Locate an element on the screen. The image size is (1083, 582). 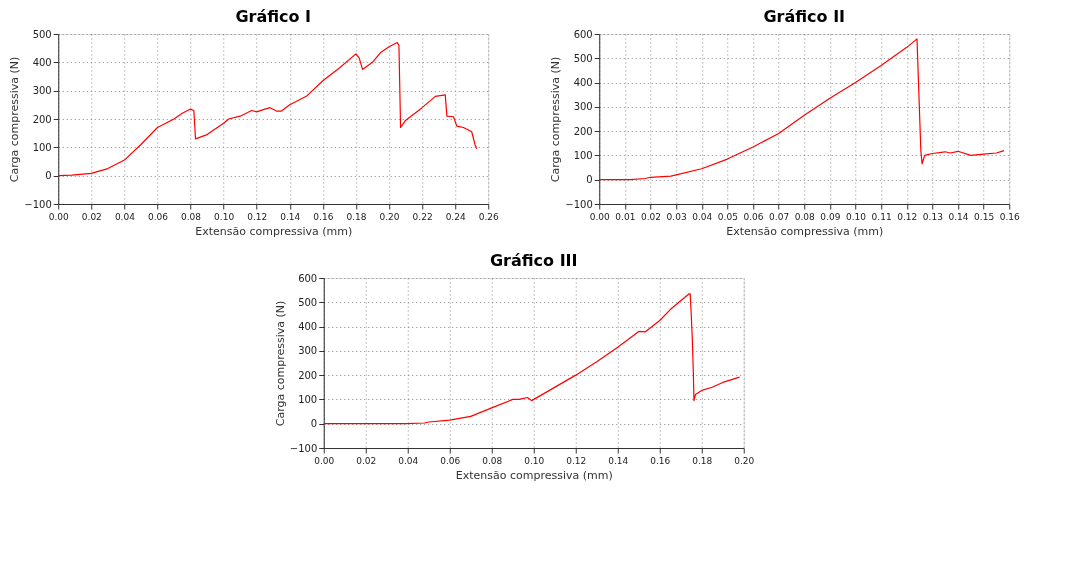
x-tick-label: 0.13 is located at coordinates (932, 216).